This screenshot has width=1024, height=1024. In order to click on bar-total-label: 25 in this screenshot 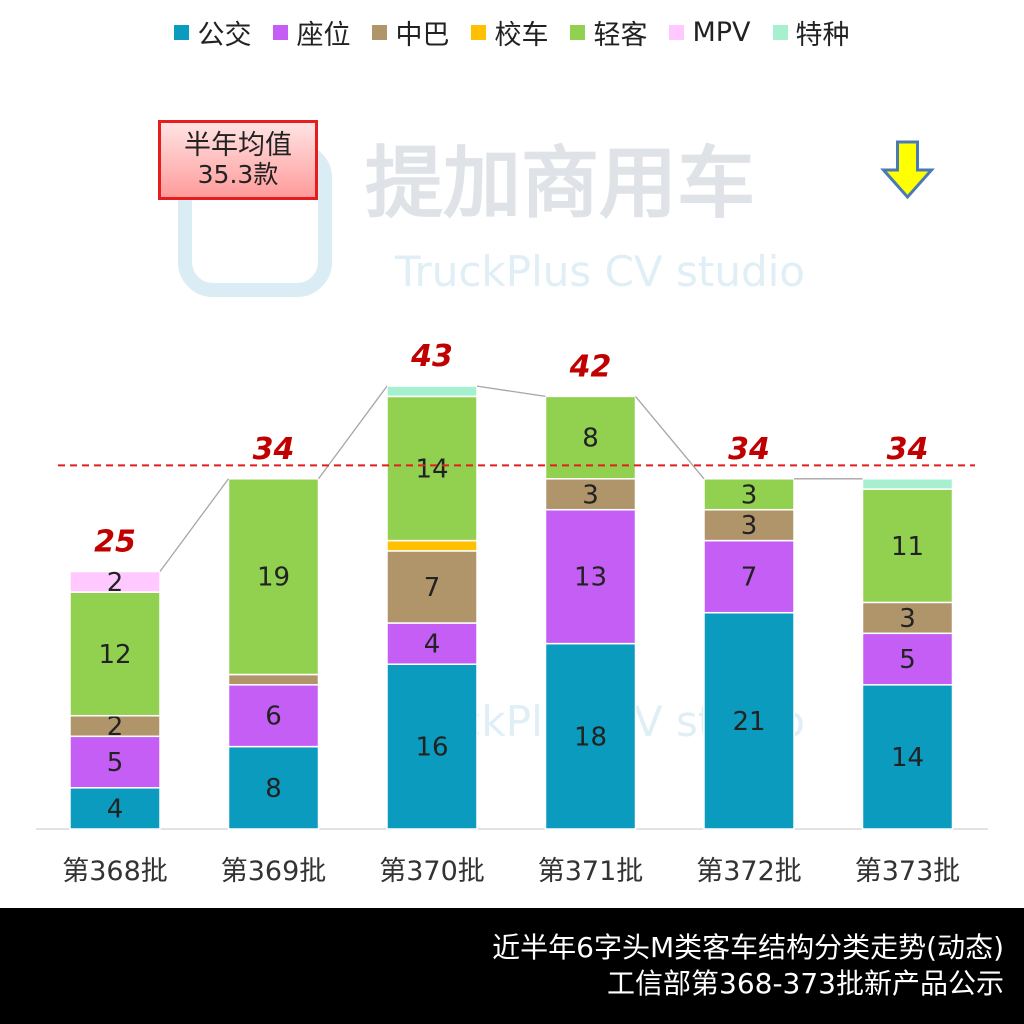, I will do `click(115, 542)`.